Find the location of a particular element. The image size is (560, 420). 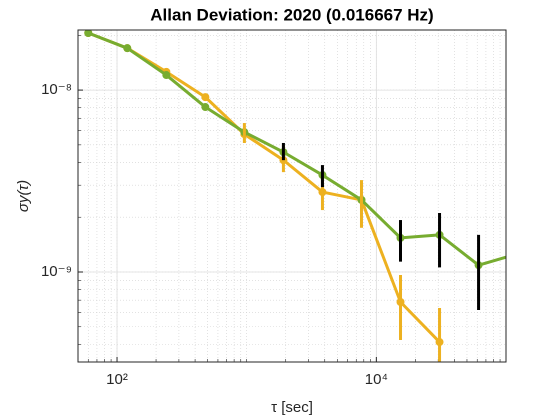

x-tick-label: 10⁴ is located at coordinates (376, 379).